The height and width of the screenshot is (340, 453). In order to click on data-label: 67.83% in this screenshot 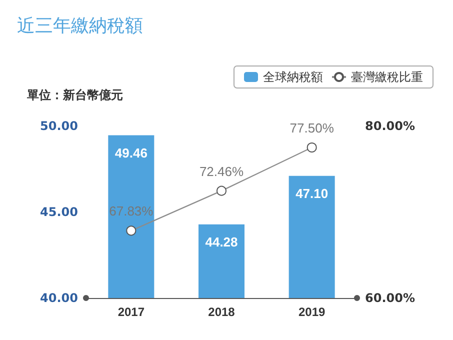, I will do `click(131, 211)`.